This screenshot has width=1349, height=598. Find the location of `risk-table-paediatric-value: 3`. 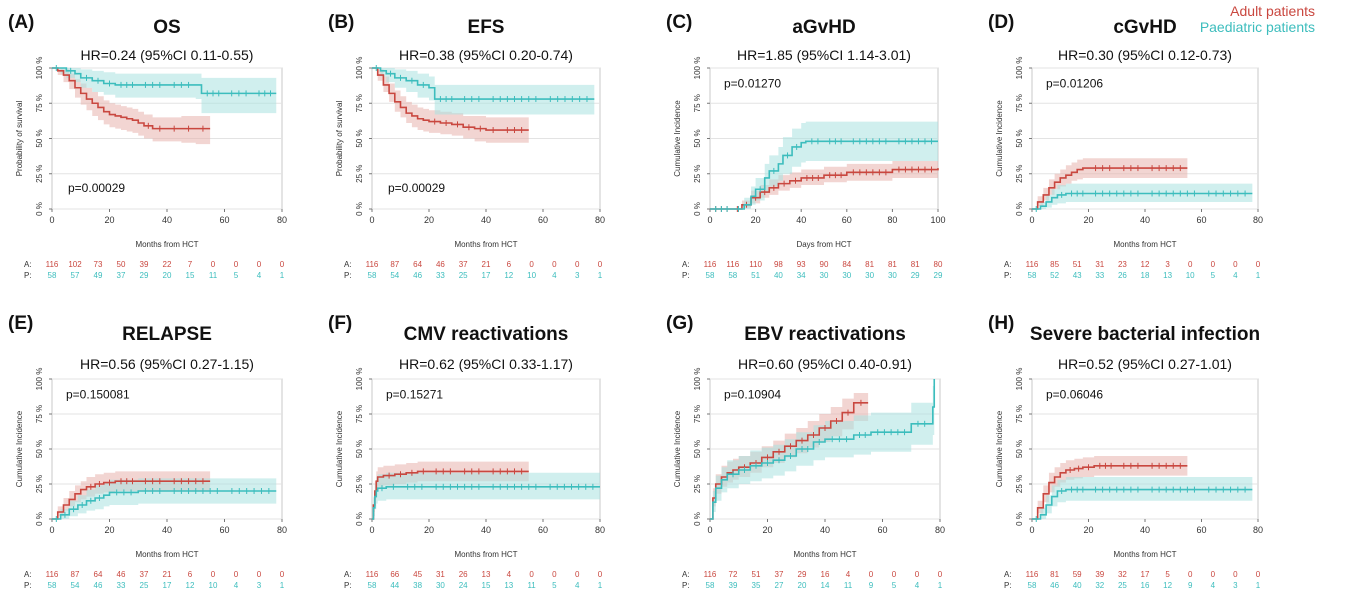

risk-table-paediatric-value: 3 is located at coordinates (259, 585).